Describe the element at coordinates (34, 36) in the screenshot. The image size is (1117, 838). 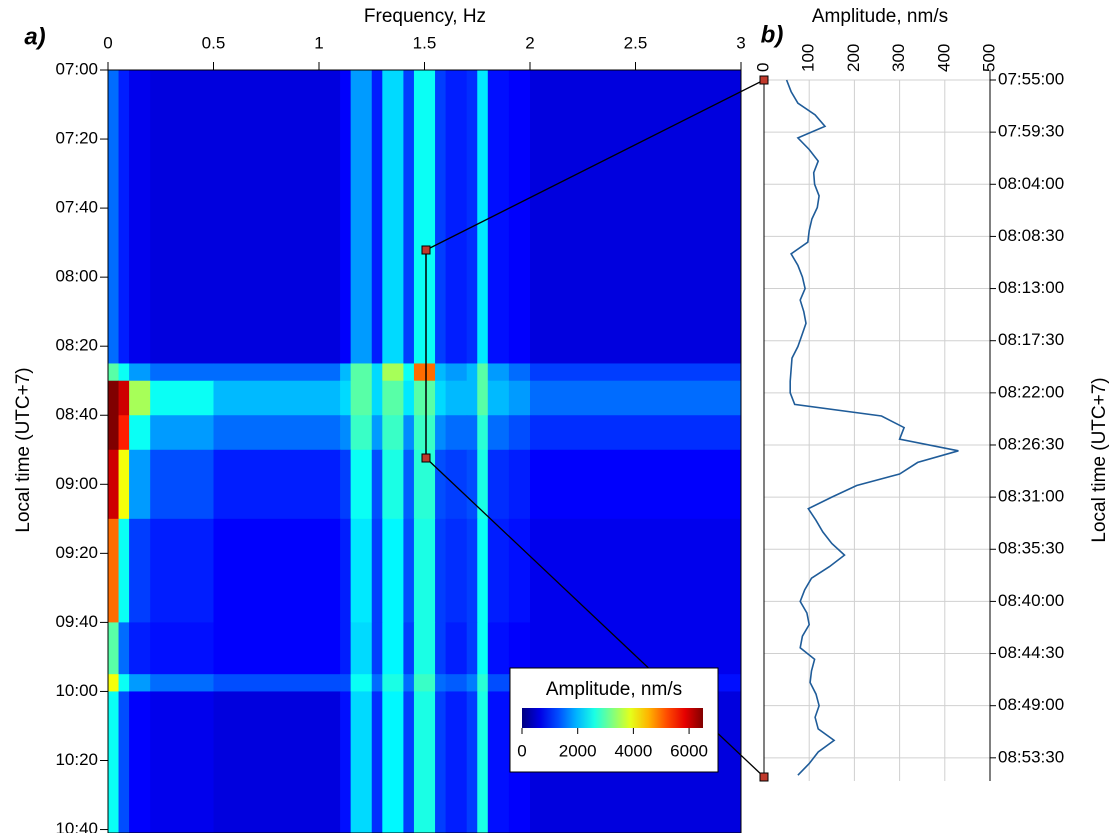
I see `panel-label: a)` at that location.